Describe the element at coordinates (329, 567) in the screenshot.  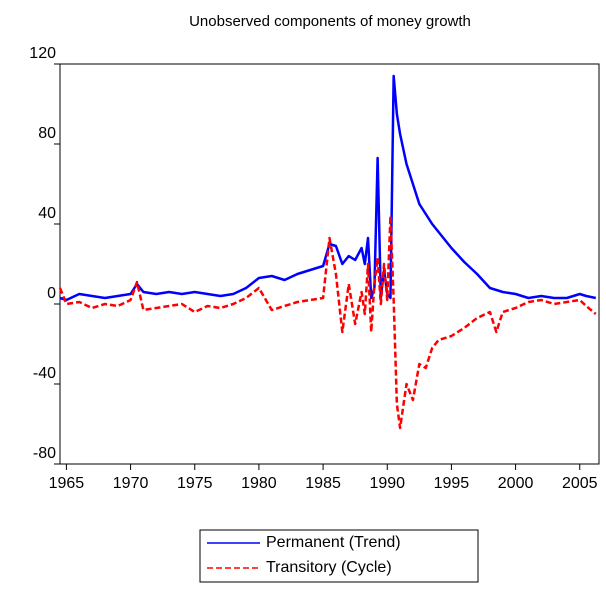
I see `legend-label: Transitory (Cycle)` at that location.